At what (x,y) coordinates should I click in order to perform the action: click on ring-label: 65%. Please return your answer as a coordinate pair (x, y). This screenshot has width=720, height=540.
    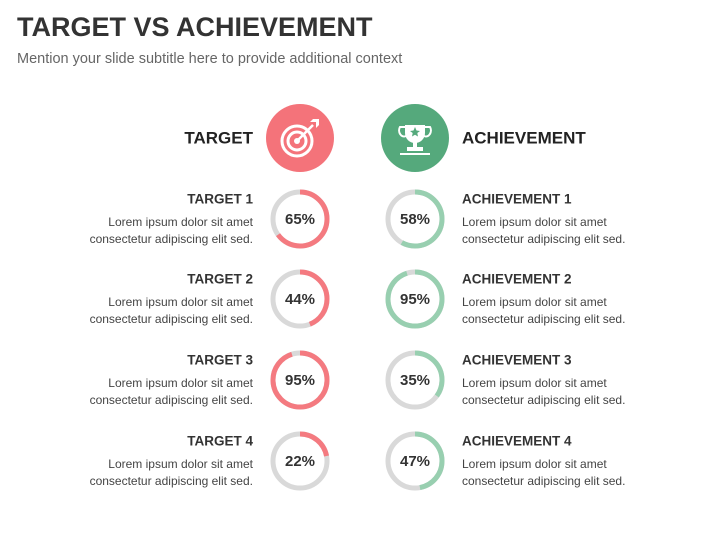
    Looking at the image, I should click on (300, 219).